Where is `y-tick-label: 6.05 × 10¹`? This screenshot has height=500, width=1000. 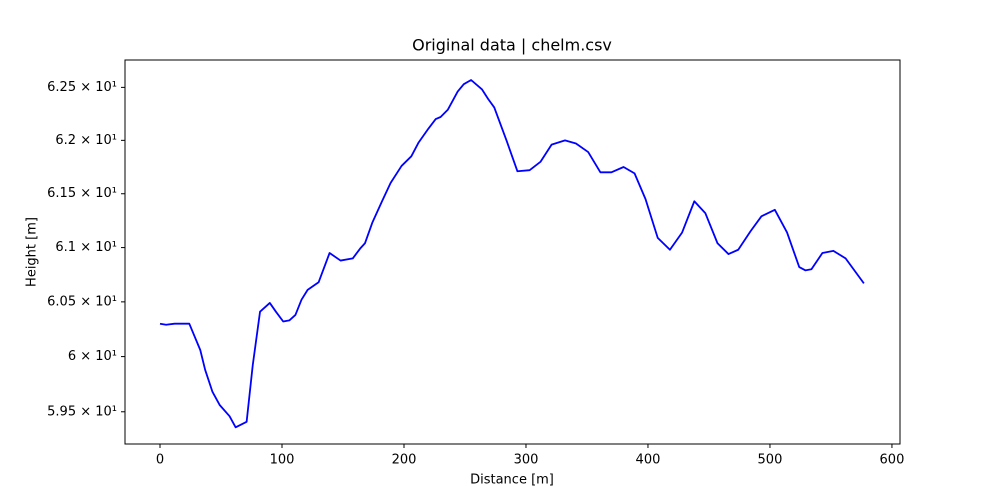
y-tick-label: 6.05 × 10¹ is located at coordinates (82, 301).